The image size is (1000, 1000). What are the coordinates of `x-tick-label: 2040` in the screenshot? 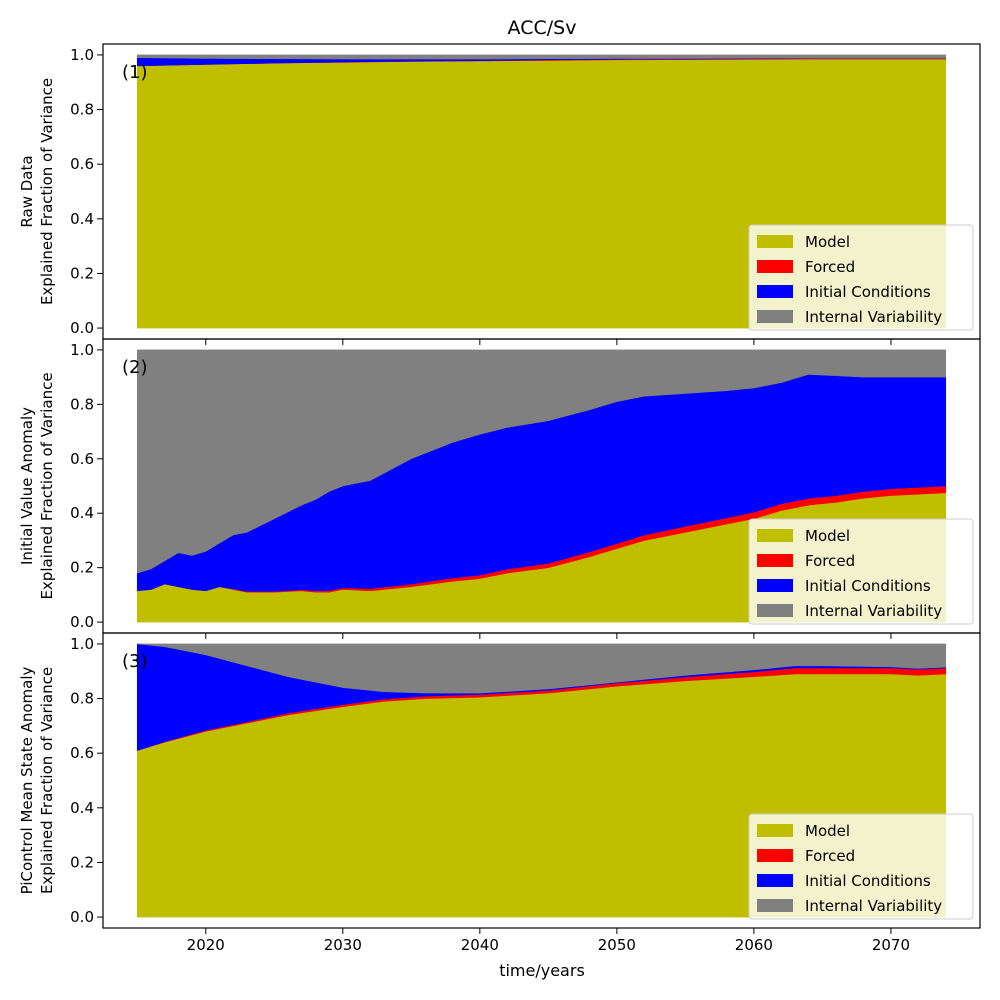 It's located at (480, 945).